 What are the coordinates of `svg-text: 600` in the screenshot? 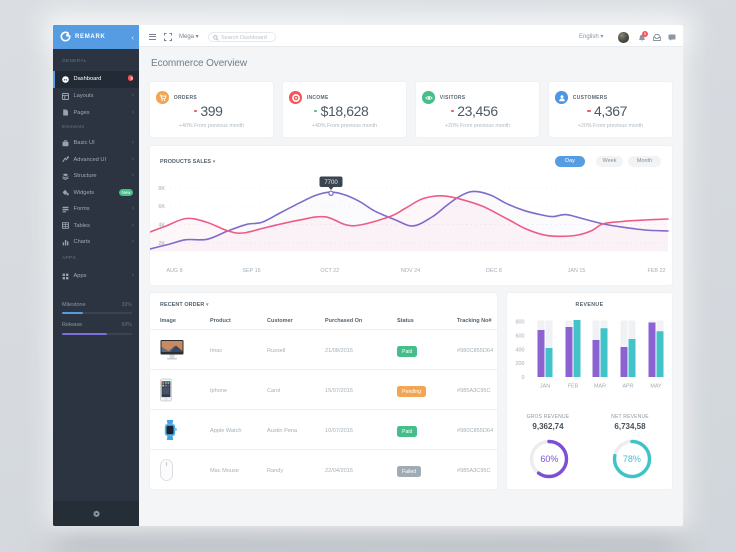 It's located at (520, 336).